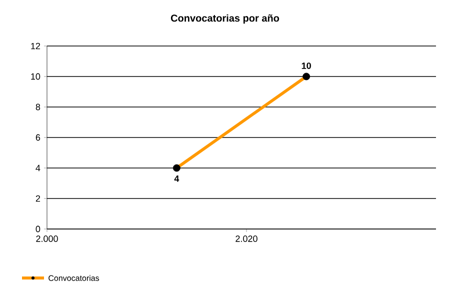 The width and height of the screenshot is (450, 300). I want to click on data-label: 4, so click(177, 179).